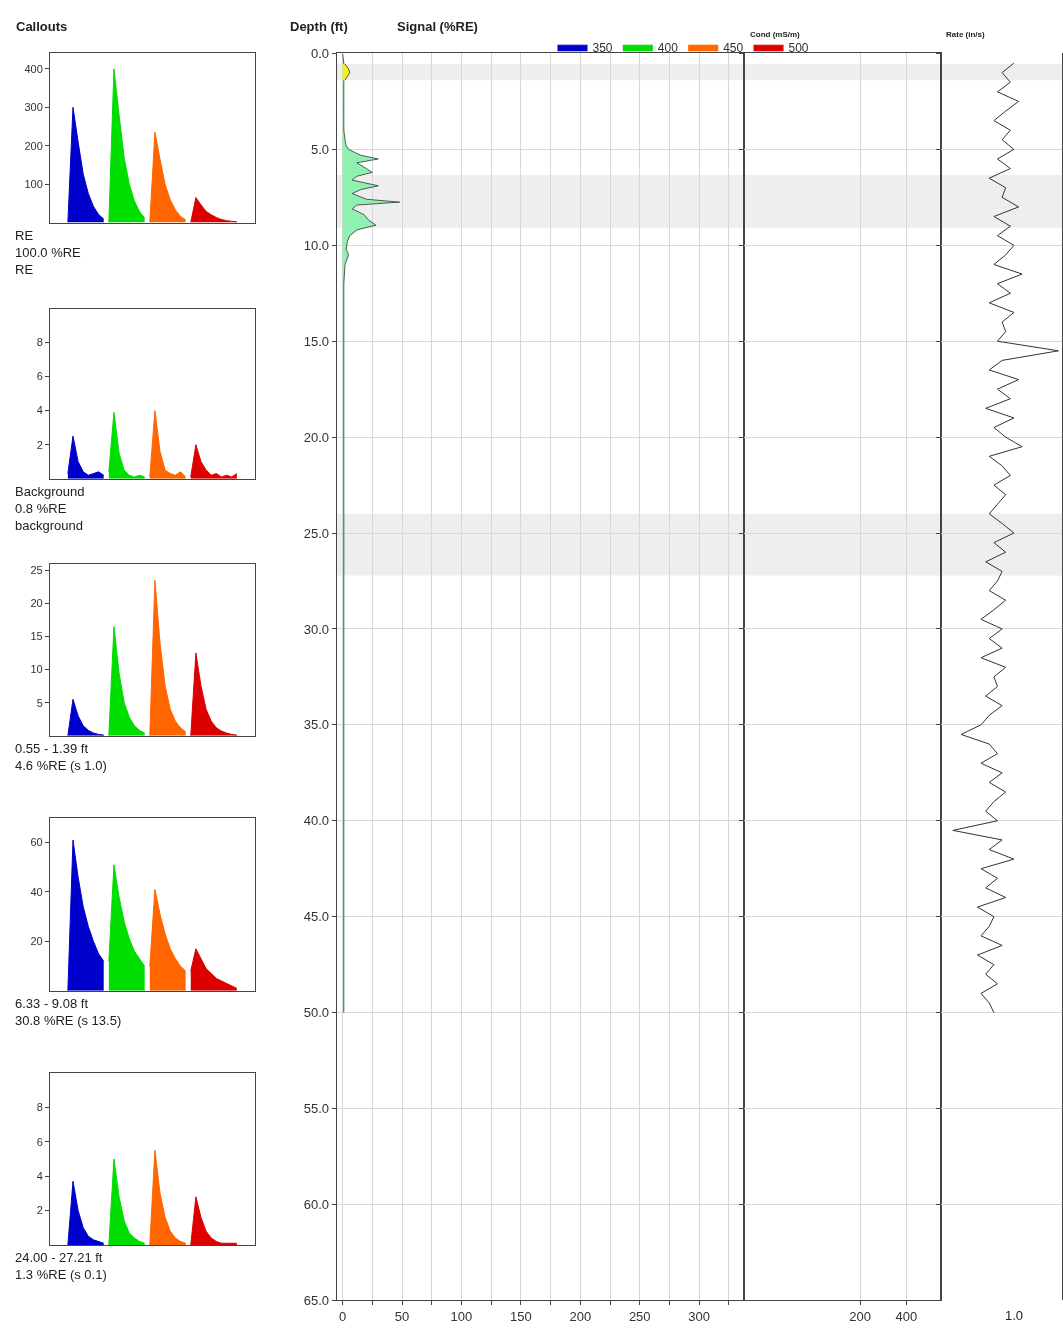 The height and width of the screenshot is (1338, 1063). I want to click on legend-label: 400, so click(668, 47).